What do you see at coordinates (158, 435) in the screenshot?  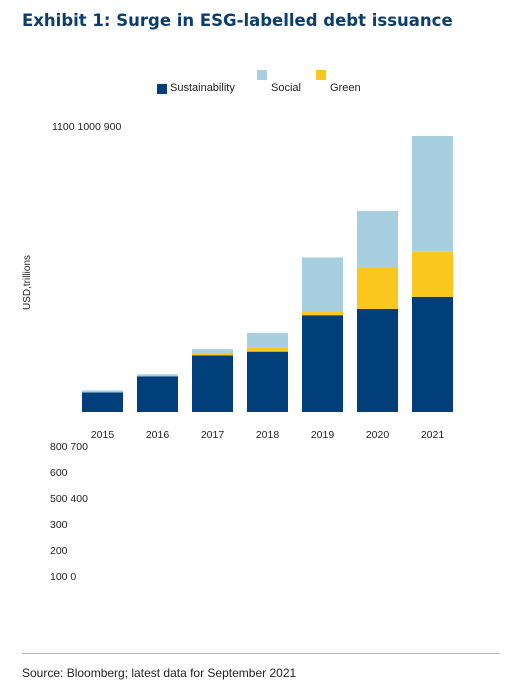 I see `x-tick-label-2016: 2016` at bounding box center [158, 435].